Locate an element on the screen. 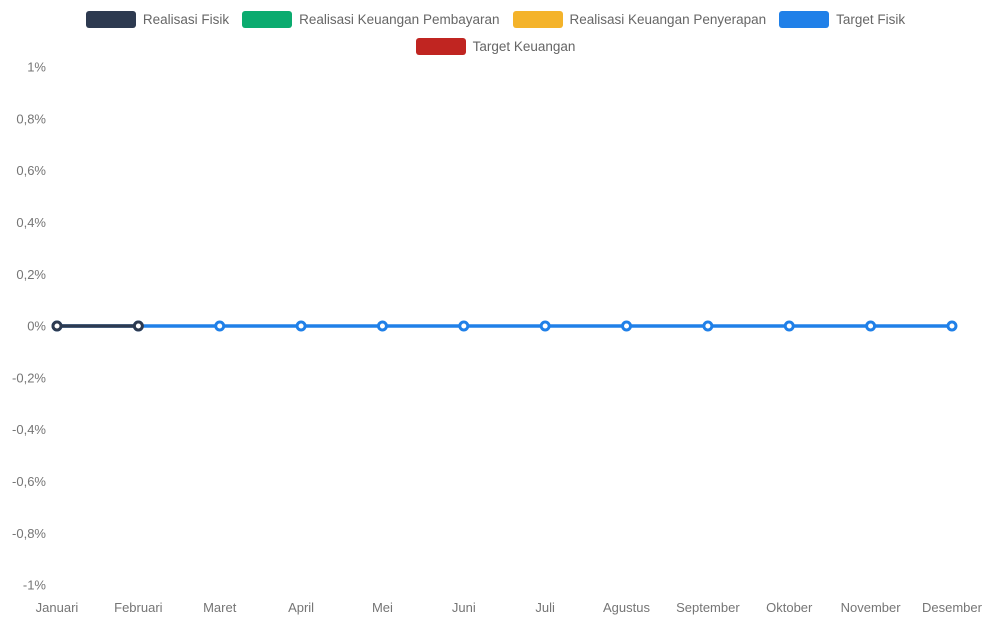 The height and width of the screenshot is (625, 991). legend-label-target-keuangan: Target Keuangan is located at coordinates (524, 46).